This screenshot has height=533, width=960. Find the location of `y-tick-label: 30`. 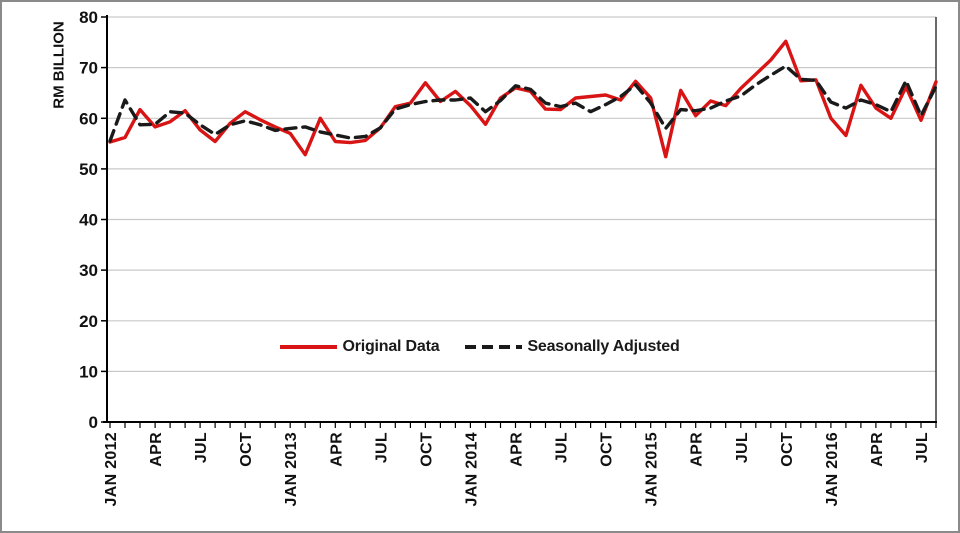

y-tick-label: 30 is located at coordinates (88, 270).